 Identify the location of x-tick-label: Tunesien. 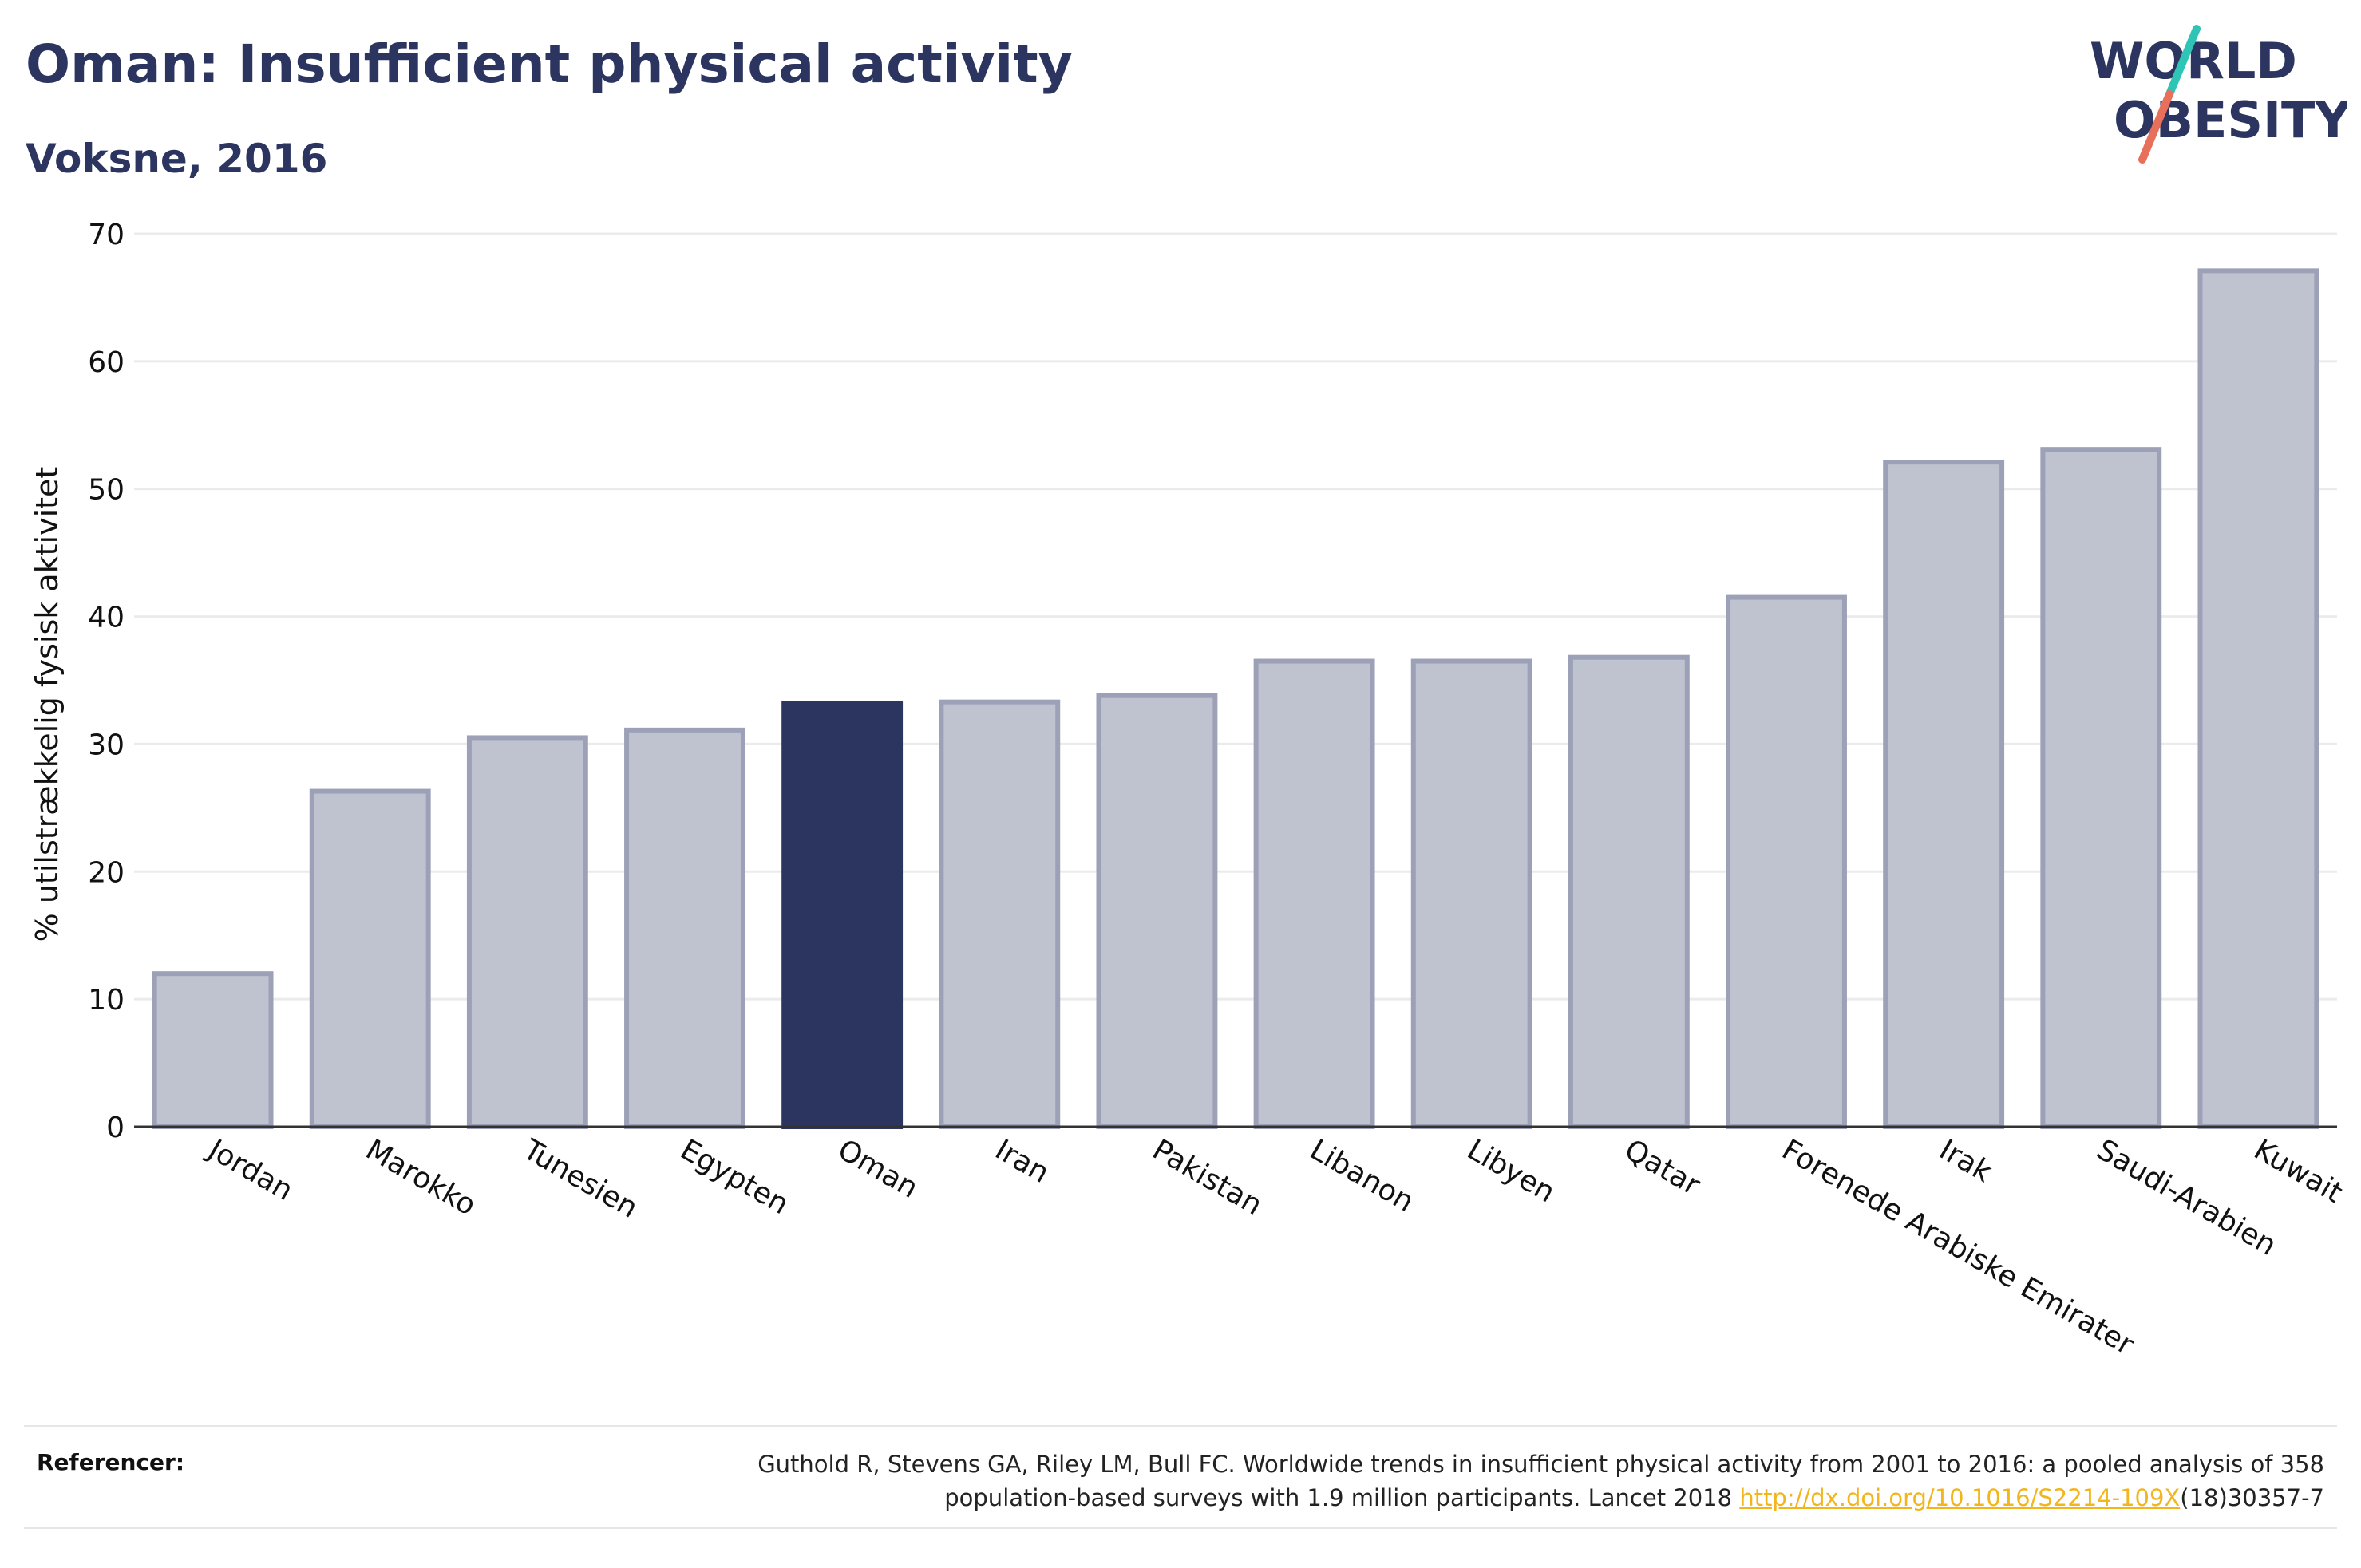
(579, 1179).